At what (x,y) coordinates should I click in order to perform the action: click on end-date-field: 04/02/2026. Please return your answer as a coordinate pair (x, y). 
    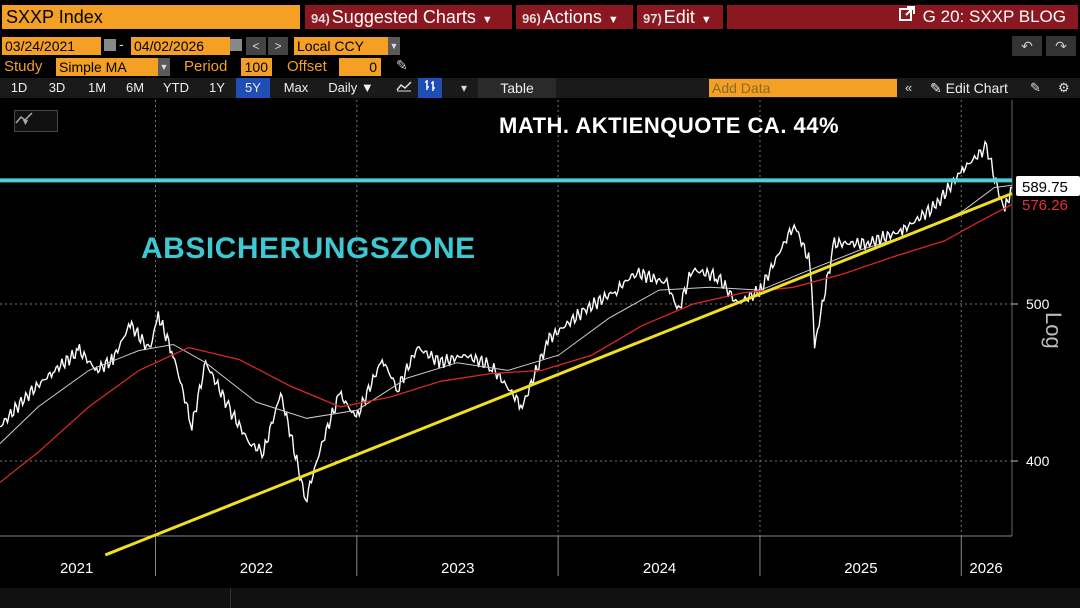
    Looking at the image, I should click on (180, 46).